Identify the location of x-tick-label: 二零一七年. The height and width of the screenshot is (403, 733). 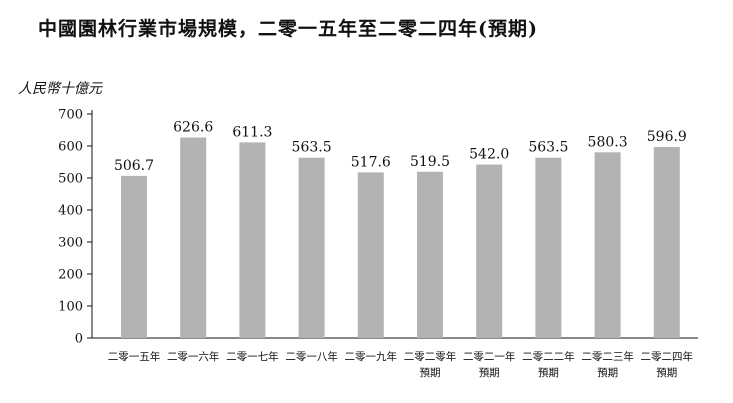
(252, 356).